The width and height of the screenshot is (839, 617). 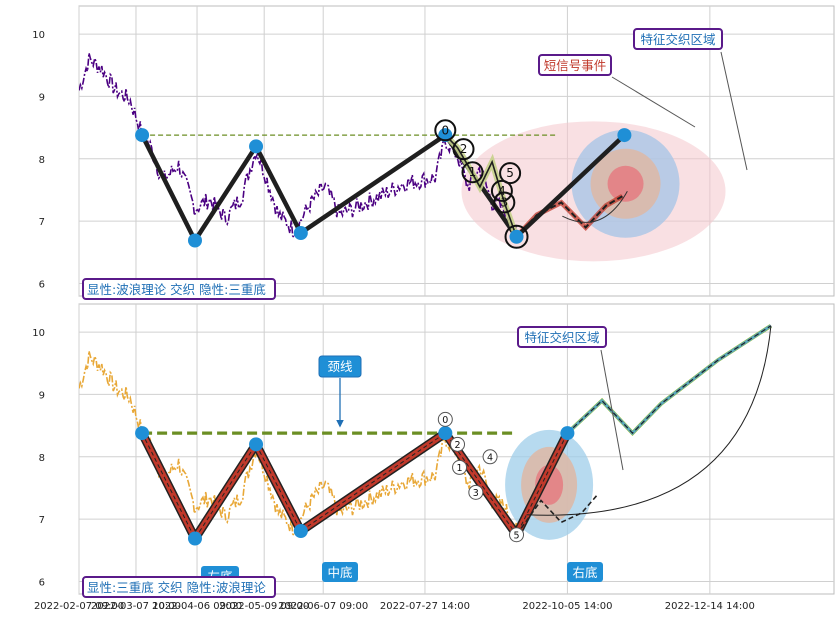 What do you see at coordinates (136, 606) in the screenshot?
I see `x-tick-label: 2022-03-07 10:00` at bounding box center [136, 606].